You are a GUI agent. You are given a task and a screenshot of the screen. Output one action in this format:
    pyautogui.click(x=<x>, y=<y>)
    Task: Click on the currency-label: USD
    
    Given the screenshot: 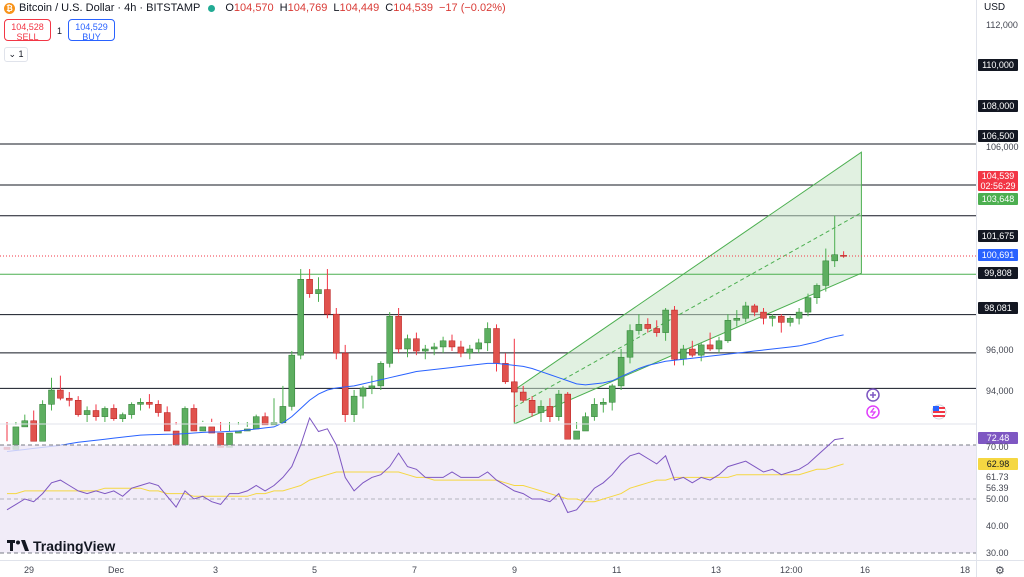 What is the action you would take?
    pyautogui.click(x=995, y=7)
    